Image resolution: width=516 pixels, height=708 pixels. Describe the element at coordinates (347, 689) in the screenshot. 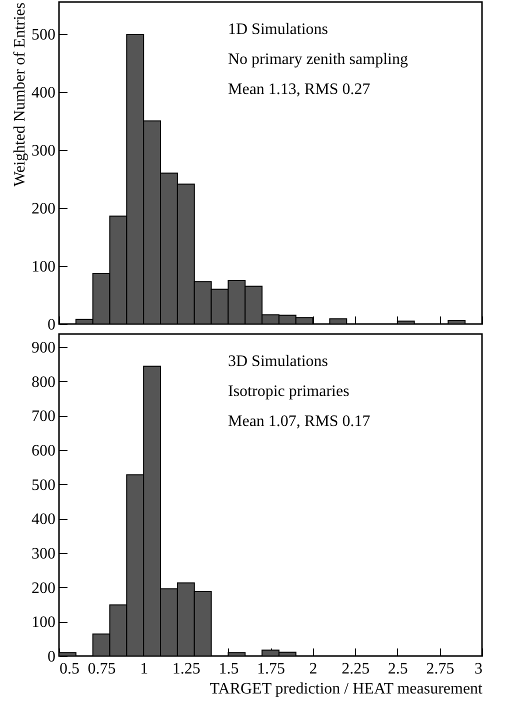

I see `x-axis-title: TARGET prediction / HEAT measurement` at that location.